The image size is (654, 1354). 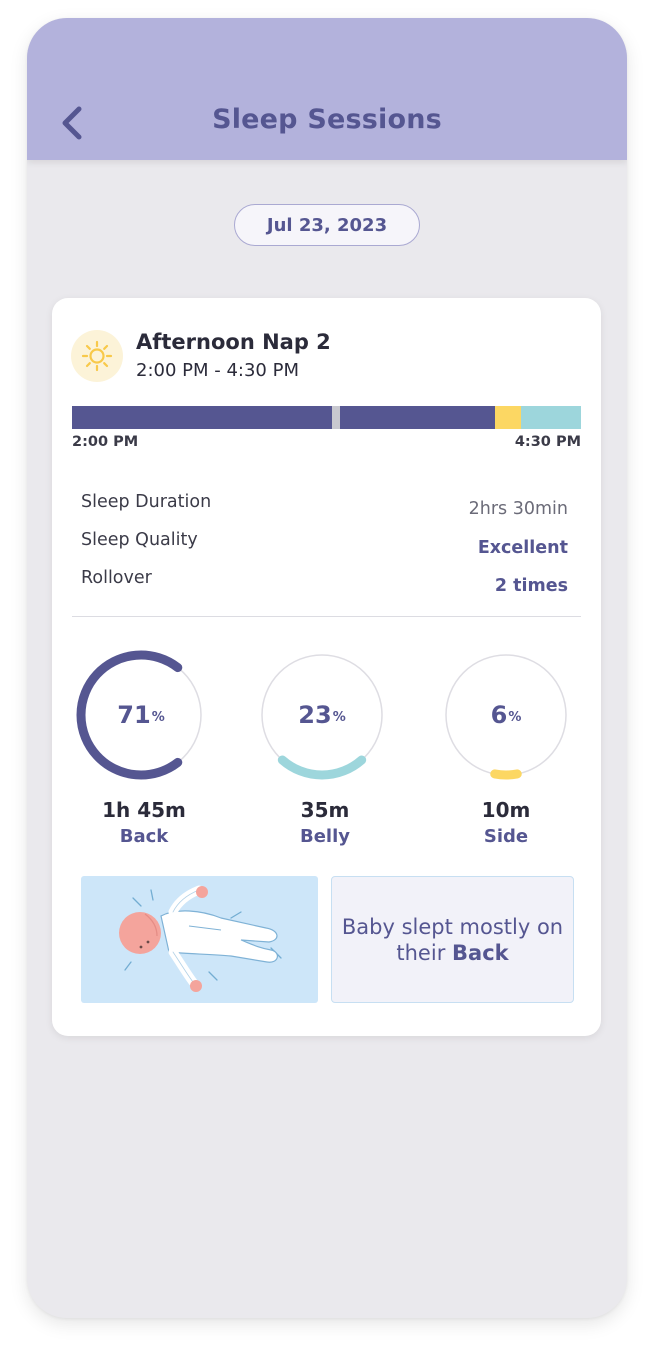 I want to click on side-percent: 6, so click(x=499, y=715).